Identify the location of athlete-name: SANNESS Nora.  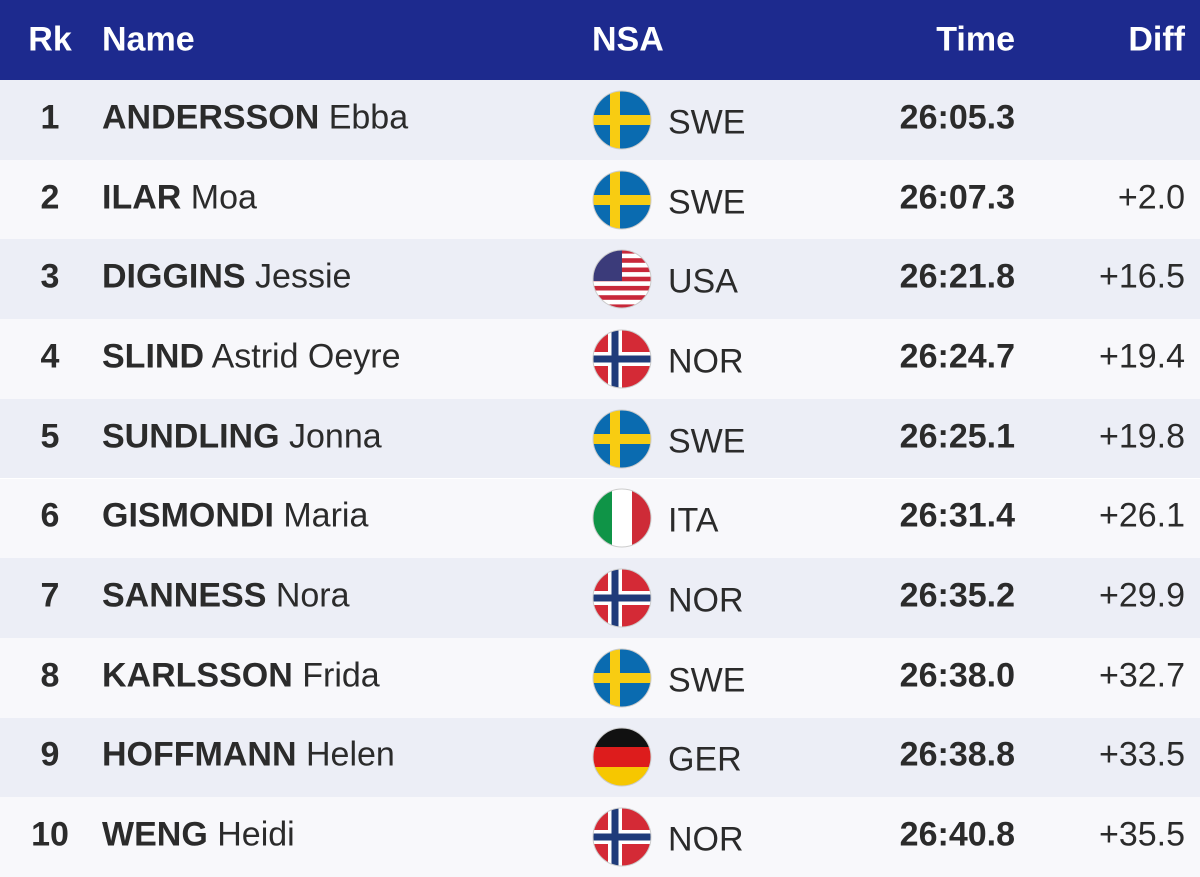
(226, 596).